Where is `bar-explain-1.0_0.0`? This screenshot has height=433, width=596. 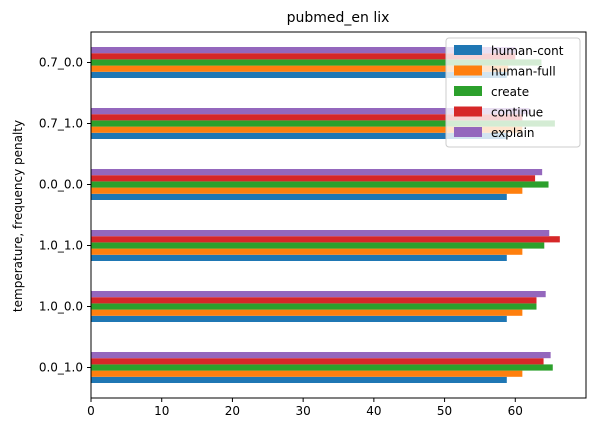 bar-explain-1.0_0.0 is located at coordinates (318, 294).